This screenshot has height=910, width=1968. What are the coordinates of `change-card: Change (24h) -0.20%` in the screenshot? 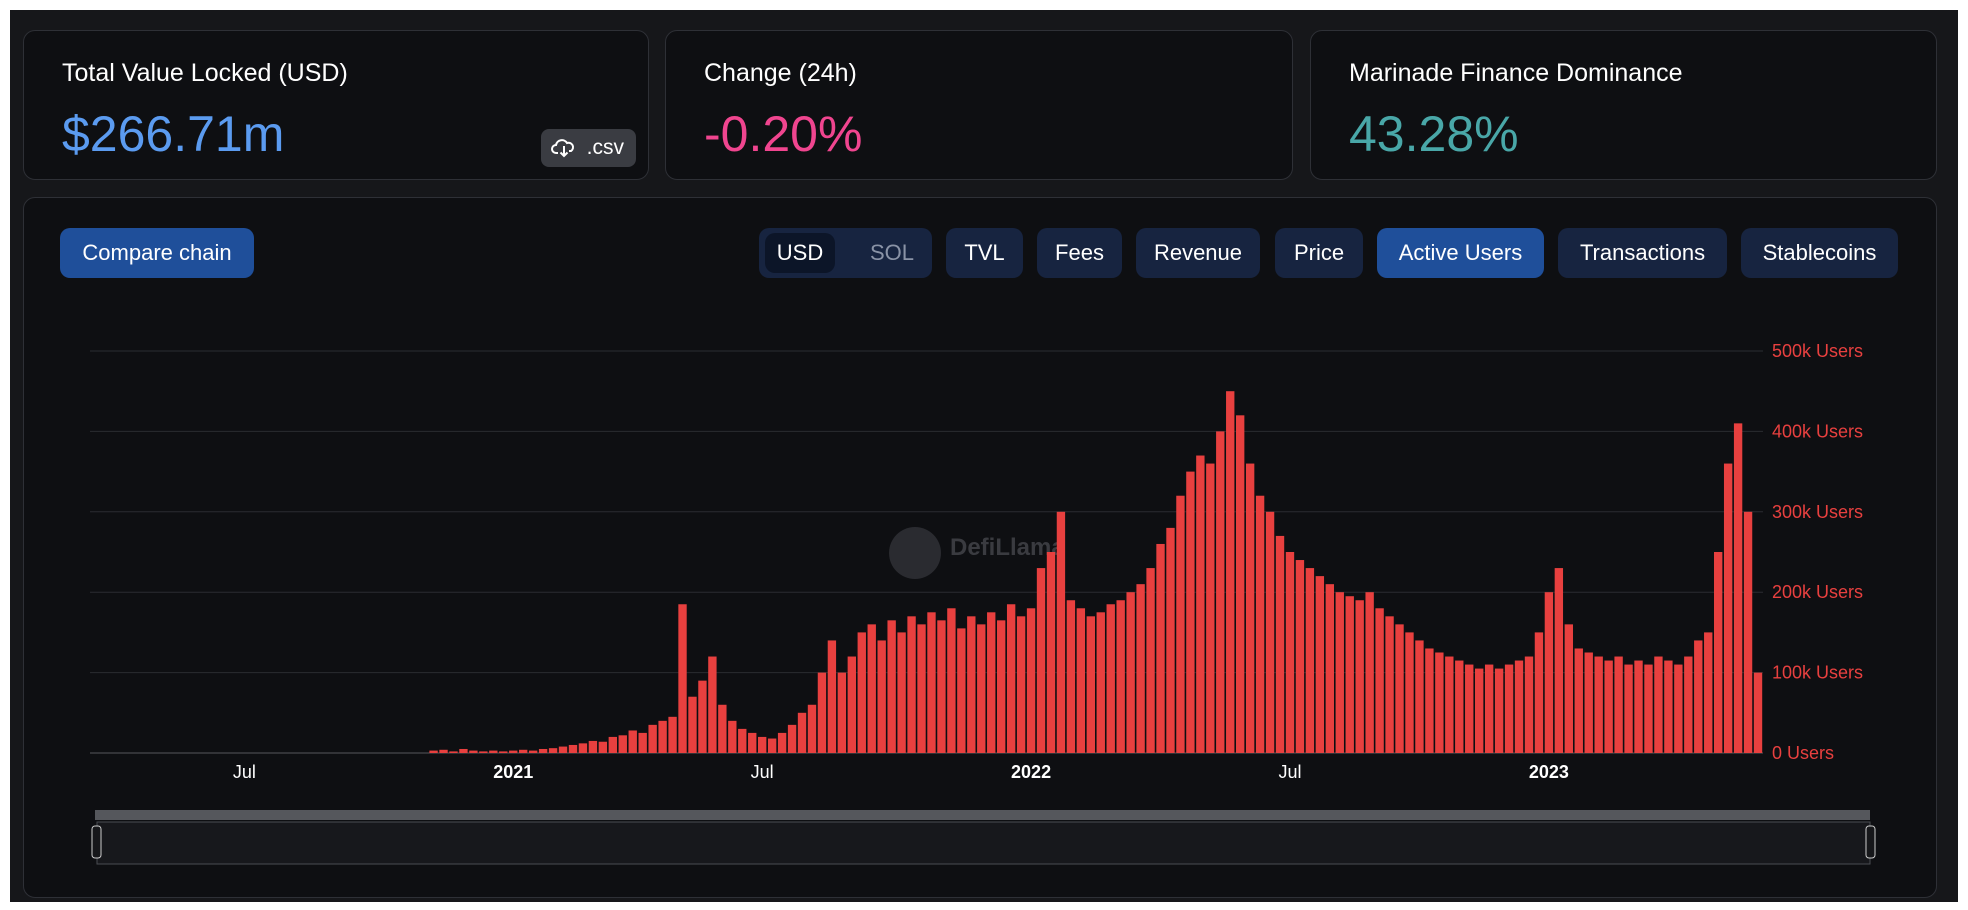 It's located at (979, 105).